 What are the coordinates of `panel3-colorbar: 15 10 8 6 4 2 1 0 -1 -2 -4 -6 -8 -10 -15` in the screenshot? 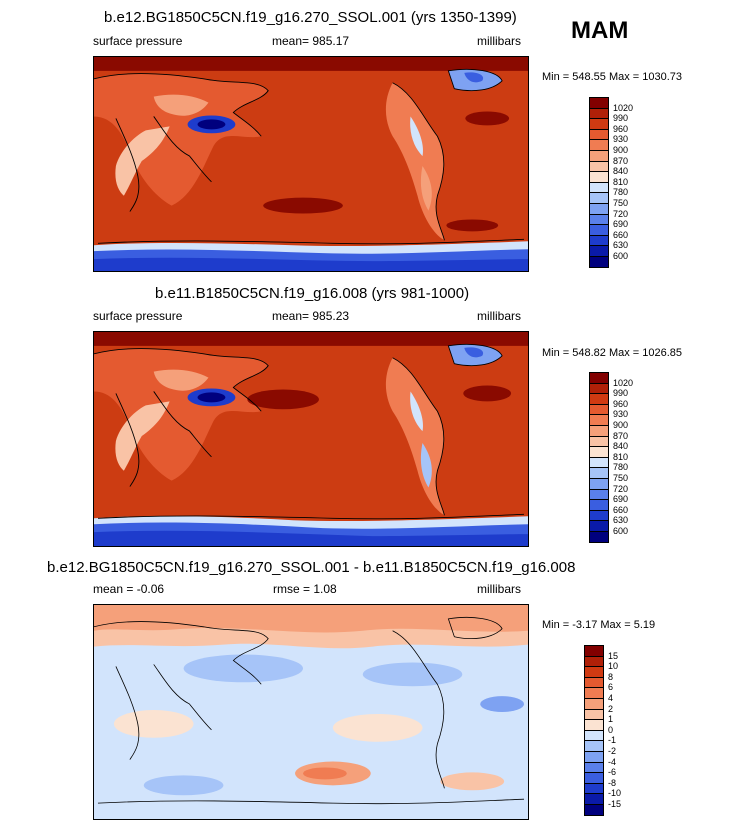 It's located at (624, 732).